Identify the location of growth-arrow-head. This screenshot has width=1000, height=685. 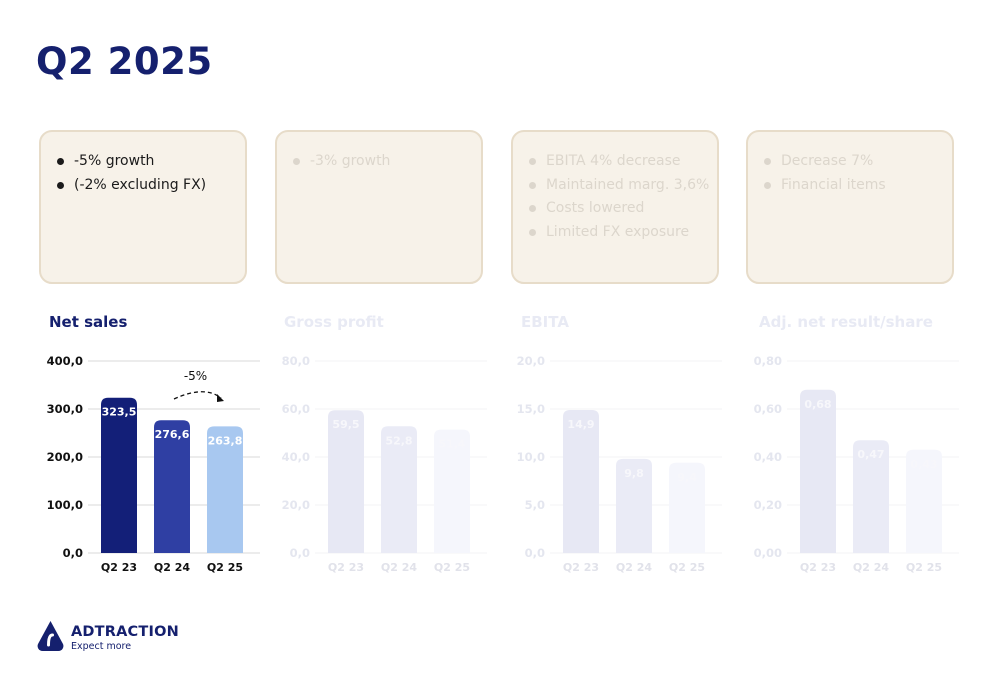
(220, 398).